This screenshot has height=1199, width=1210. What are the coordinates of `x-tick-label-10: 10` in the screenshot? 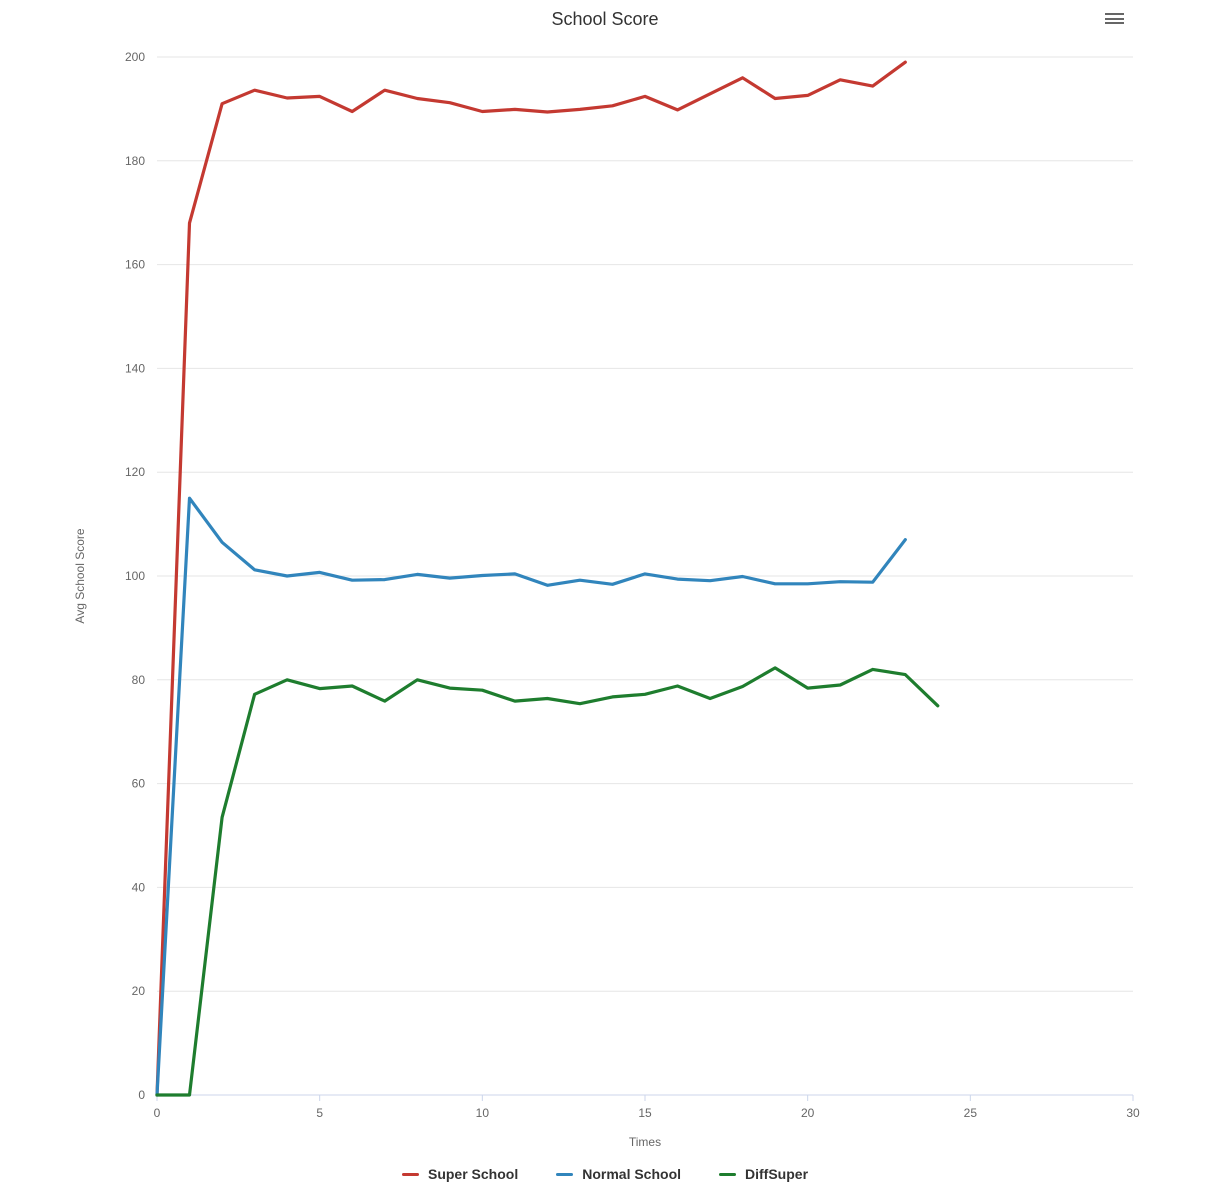 It's located at (483, 1113).